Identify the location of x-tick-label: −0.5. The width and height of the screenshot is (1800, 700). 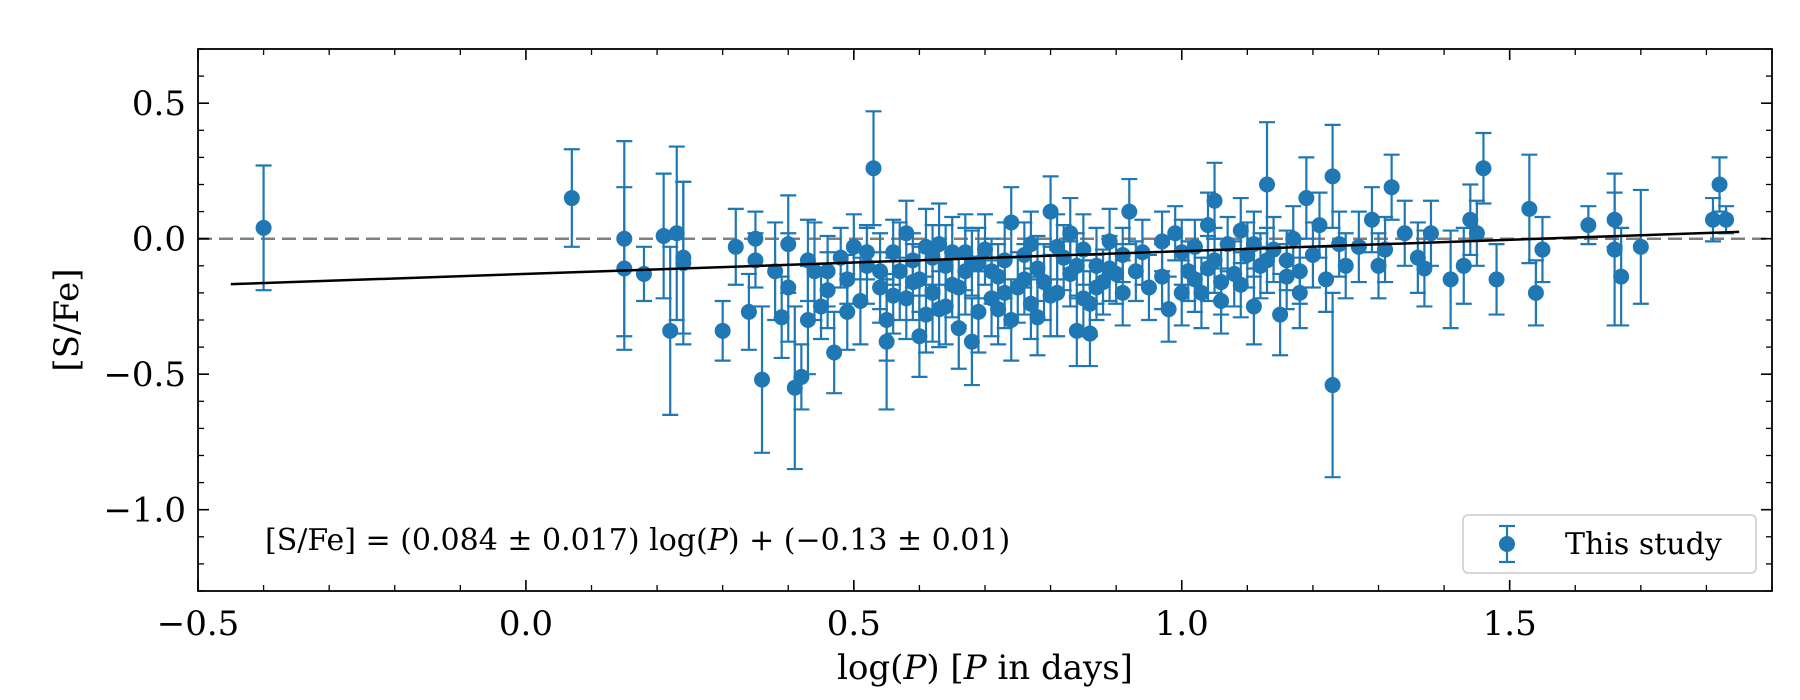
(198, 624).